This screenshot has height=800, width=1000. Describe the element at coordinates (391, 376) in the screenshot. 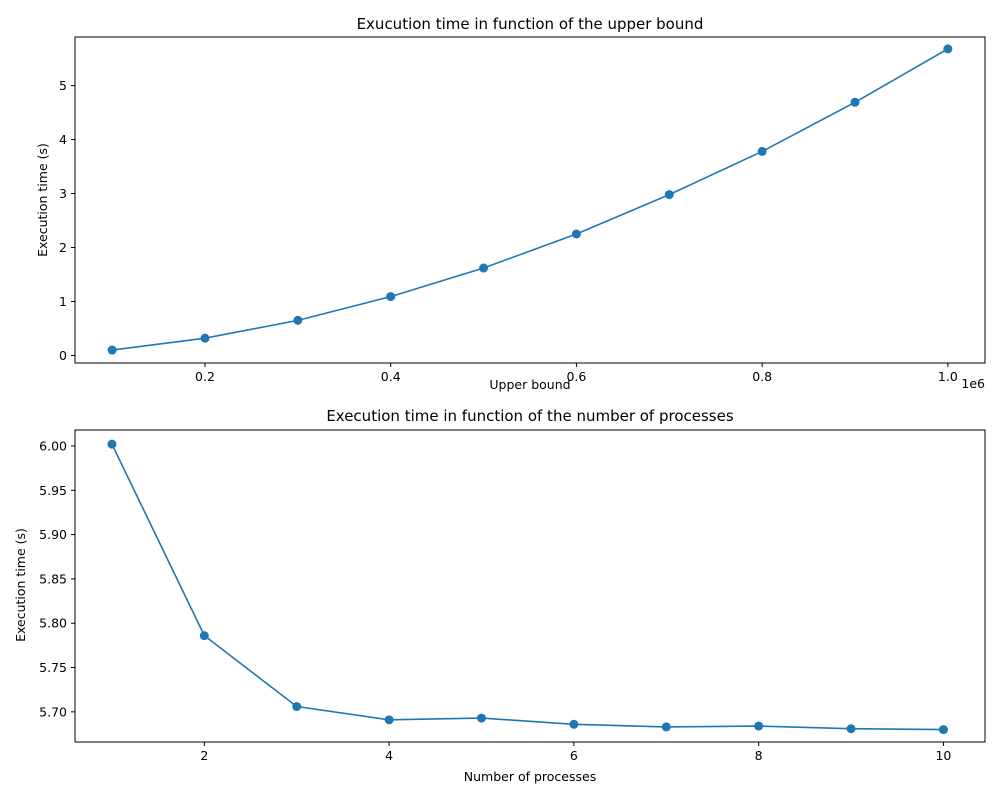

I see `x-tick-label: 0.4` at that location.